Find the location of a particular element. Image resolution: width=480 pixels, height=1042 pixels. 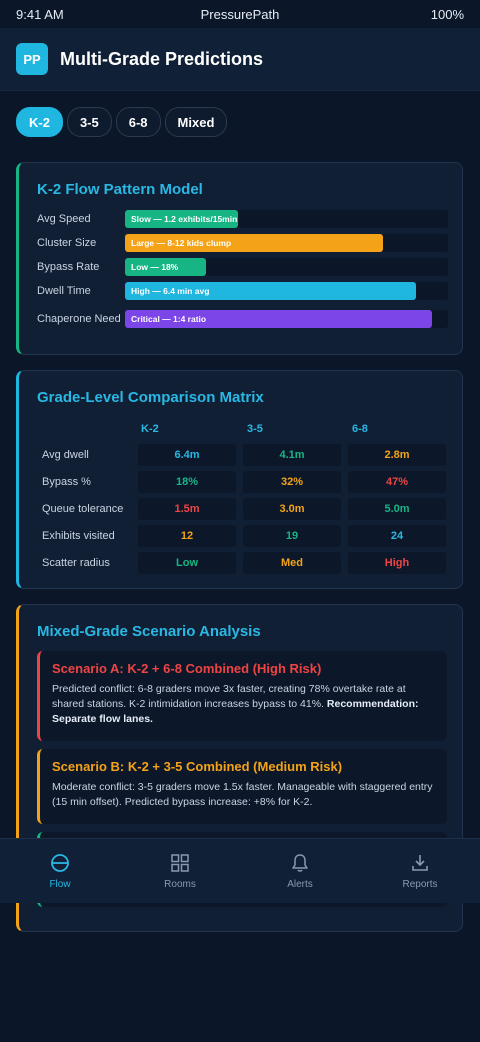

matrix-cell: Low is located at coordinates (187, 563).